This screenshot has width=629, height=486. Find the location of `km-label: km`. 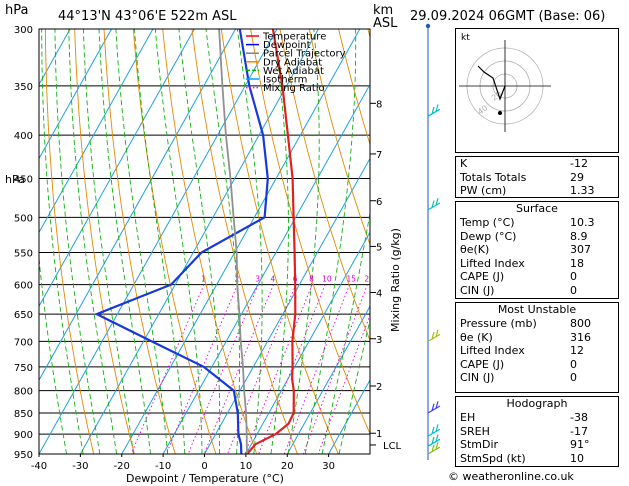

km-label: km is located at coordinates (383, 10).